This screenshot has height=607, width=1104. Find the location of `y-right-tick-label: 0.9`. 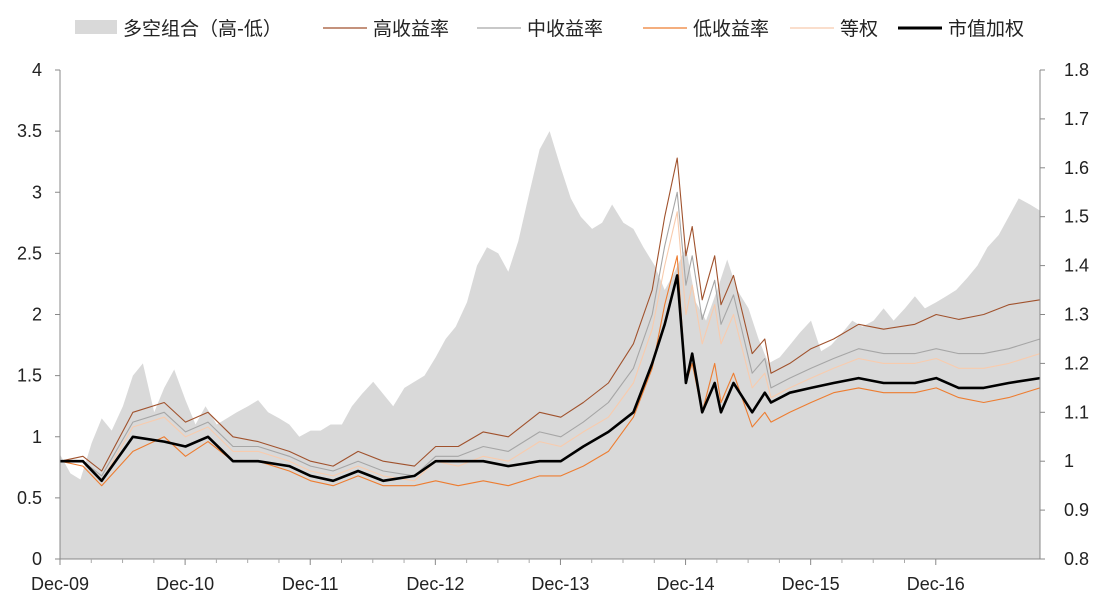

y-right-tick-label: 0.9 is located at coordinates (1076, 510).